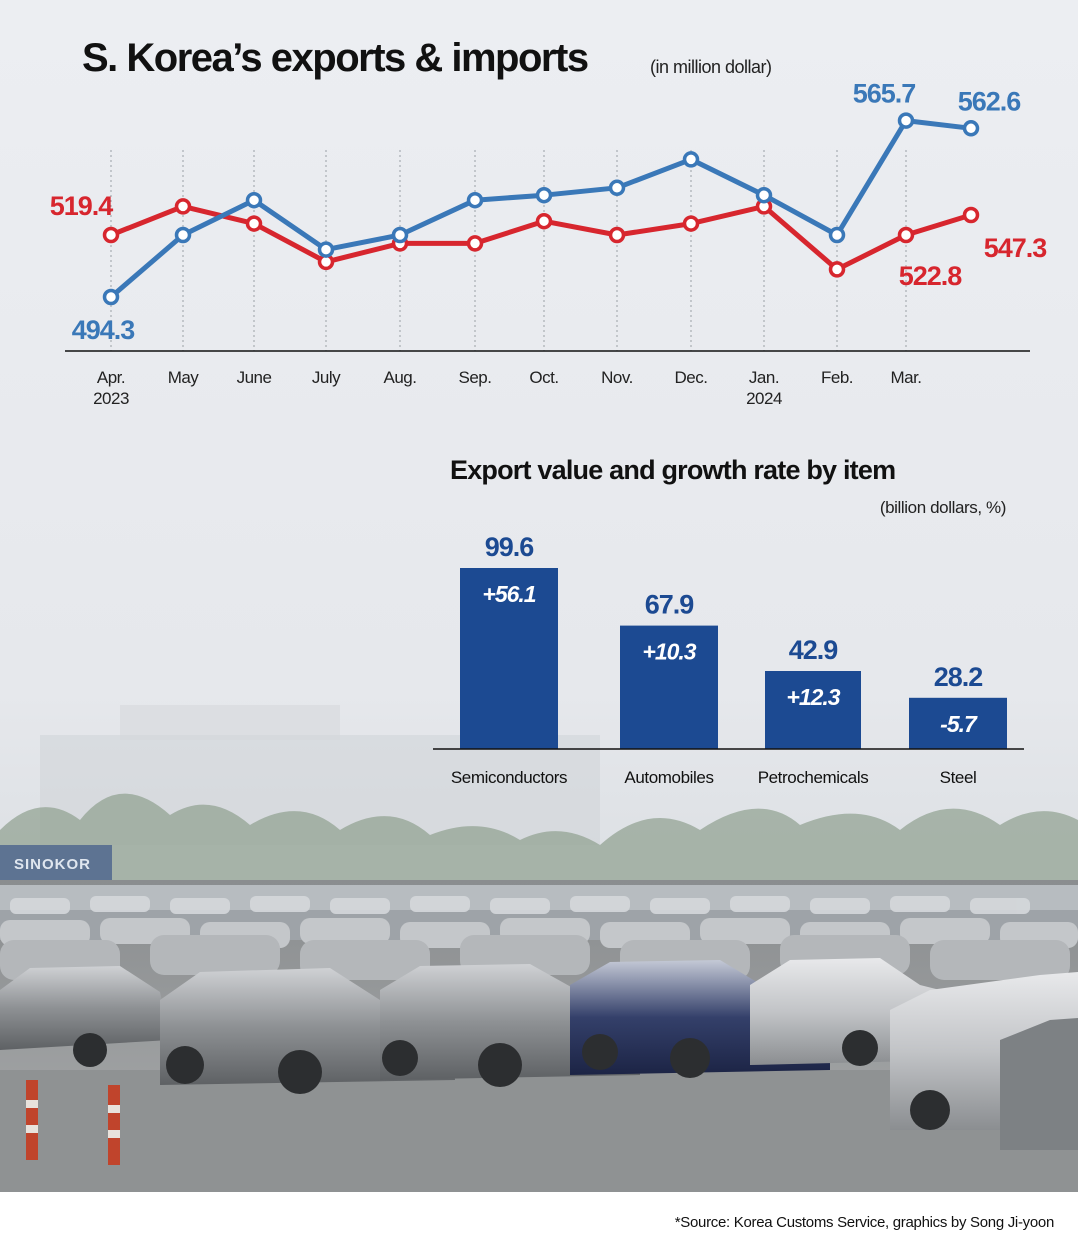 Image resolution: width=1078 pixels, height=1253 pixels. I want to click on bar-growth-label: -5.7, so click(959, 724).